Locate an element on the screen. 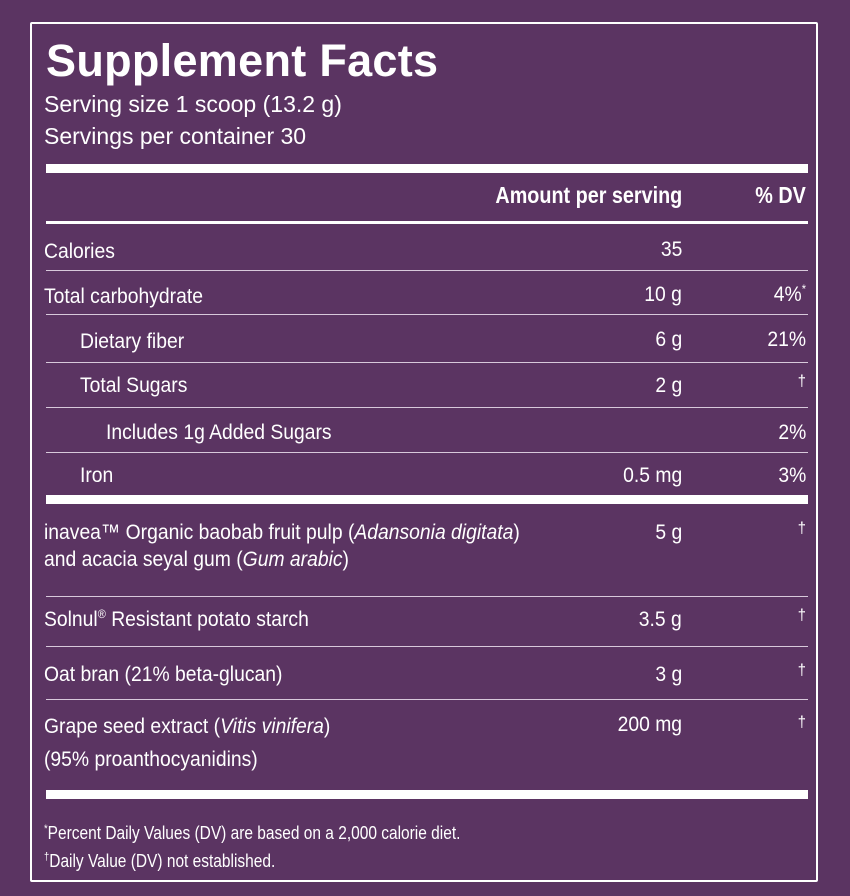 Image resolution: width=850 pixels, height=896 pixels. ingredient-label: Oat bran (21% beta-glucan) is located at coordinates (163, 674).